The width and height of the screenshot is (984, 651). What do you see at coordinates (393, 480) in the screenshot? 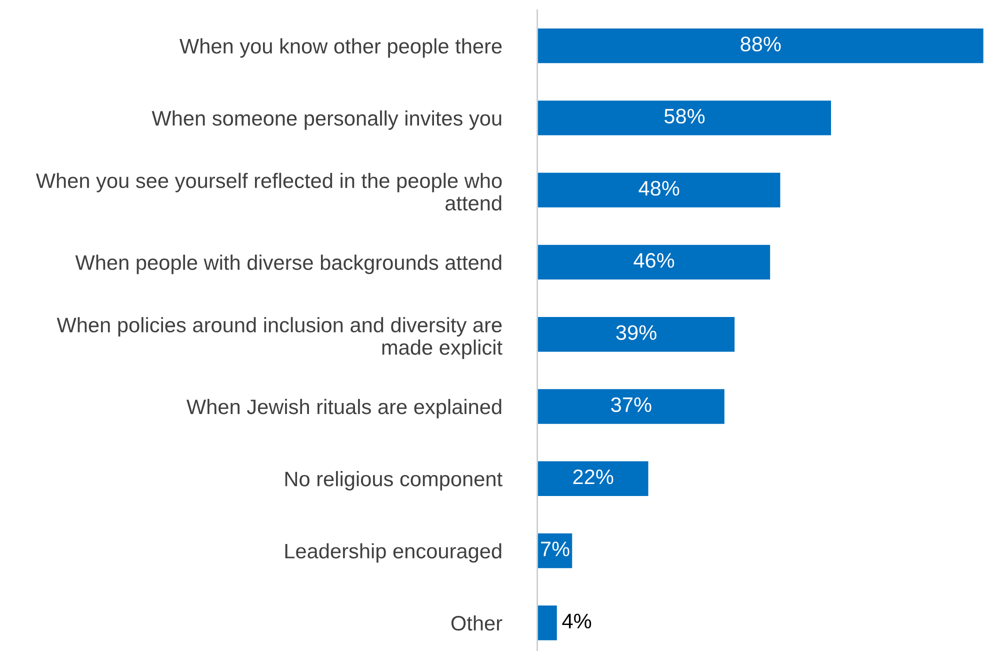
I see `y-tick-label: No religious component` at bounding box center [393, 480].